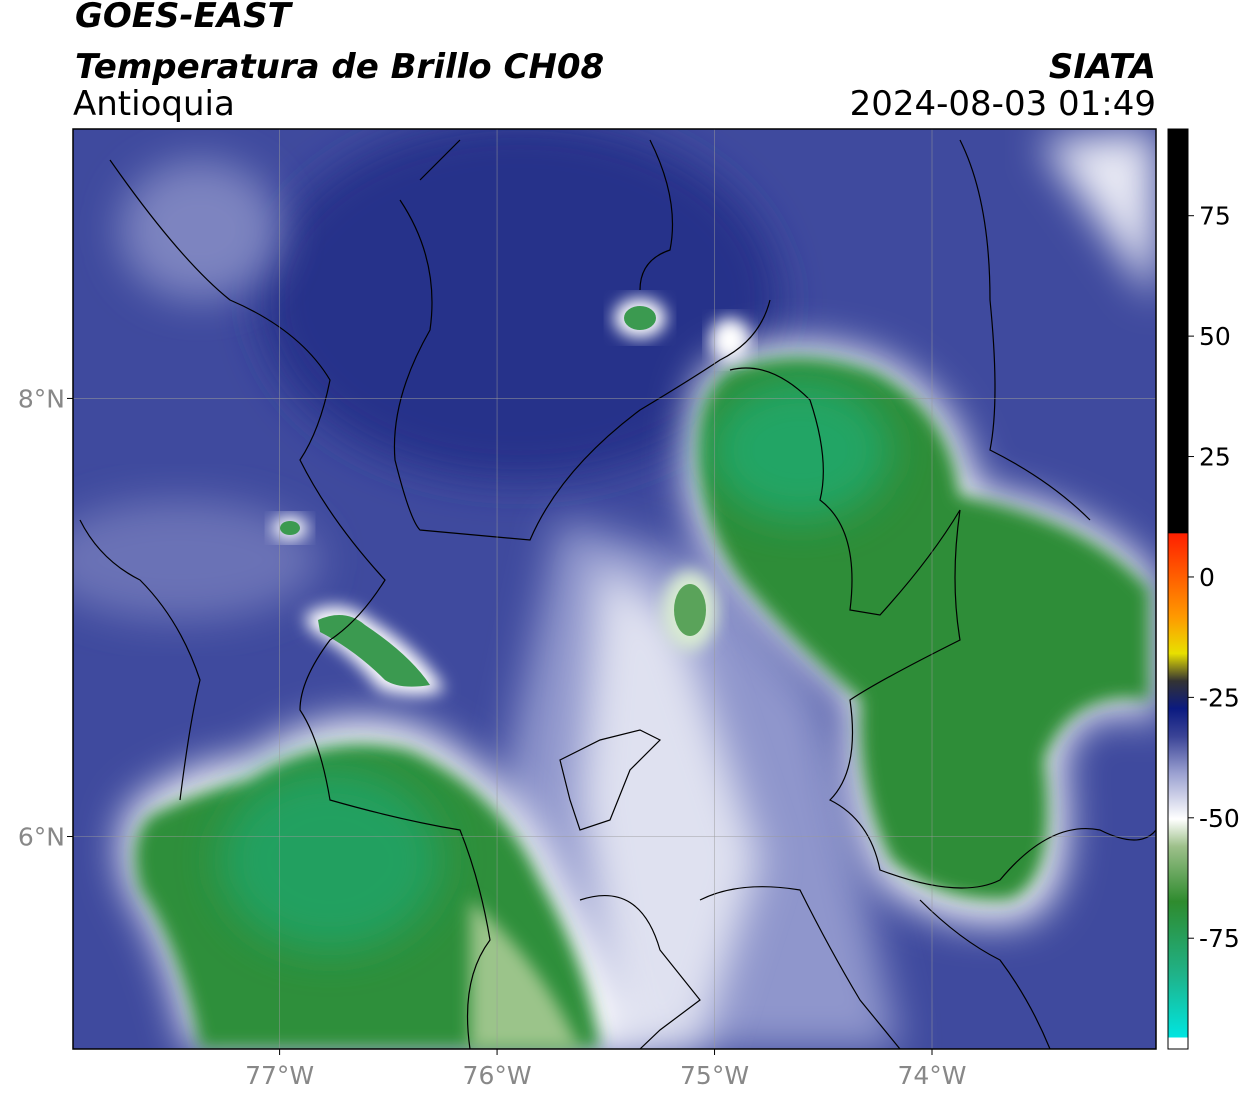 The image size is (1252, 1103). I want to click on colorbar-ticks: 75 50 25 0 -25 -50 -75, so click(1214, 577).